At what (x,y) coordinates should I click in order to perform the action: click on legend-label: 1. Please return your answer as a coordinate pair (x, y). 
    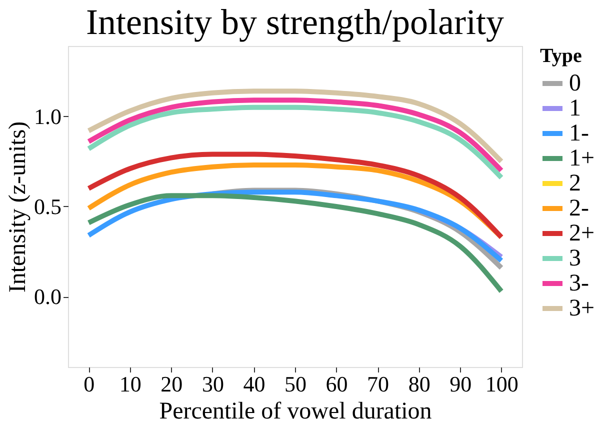
    Looking at the image, I should click on (575, 109).